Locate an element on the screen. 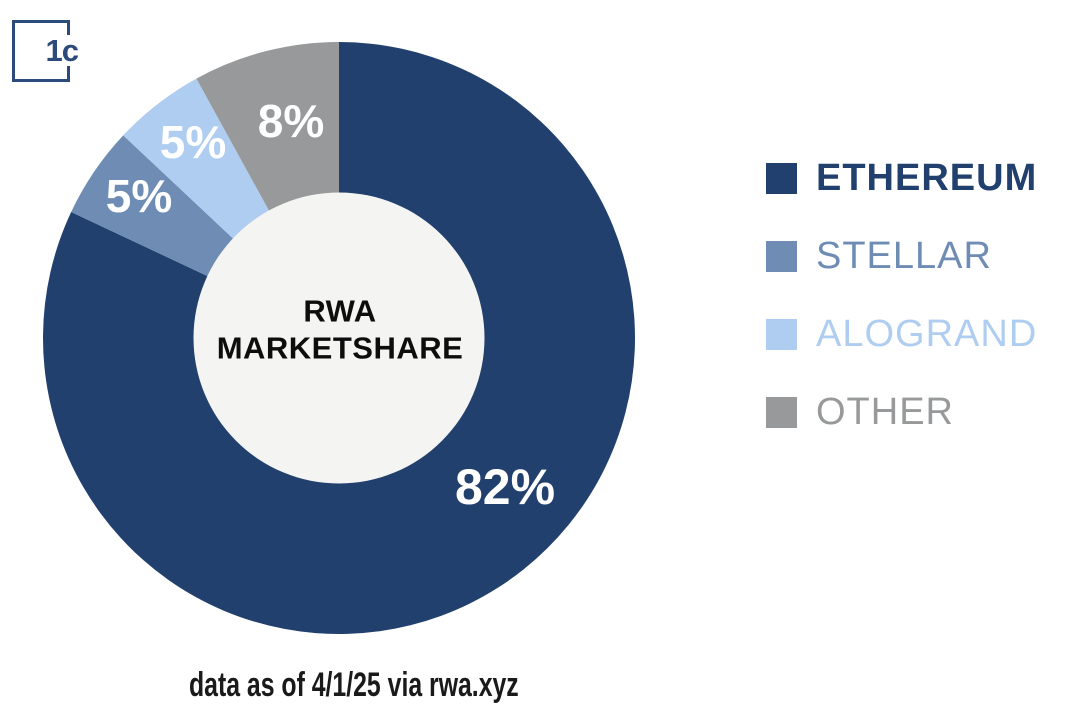 This screenshot has height=725, width=1069. caption: data as of 4/1/25 via rwa.xyz is located at coordinates (328, 685).